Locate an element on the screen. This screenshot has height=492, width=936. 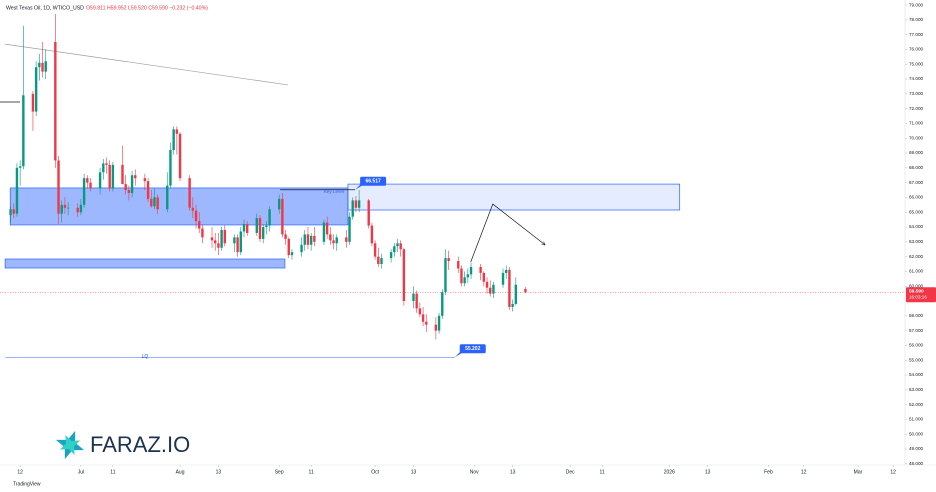
y-tick-label: 54.000 is located at coordinates (916, 374).